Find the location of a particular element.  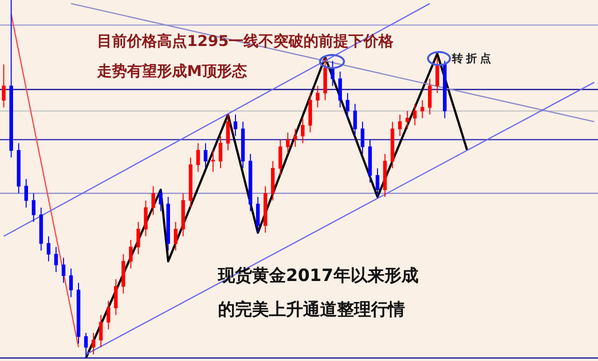

annotation: 的完美上升通道整理行情 is located at coordinates (311, 310).